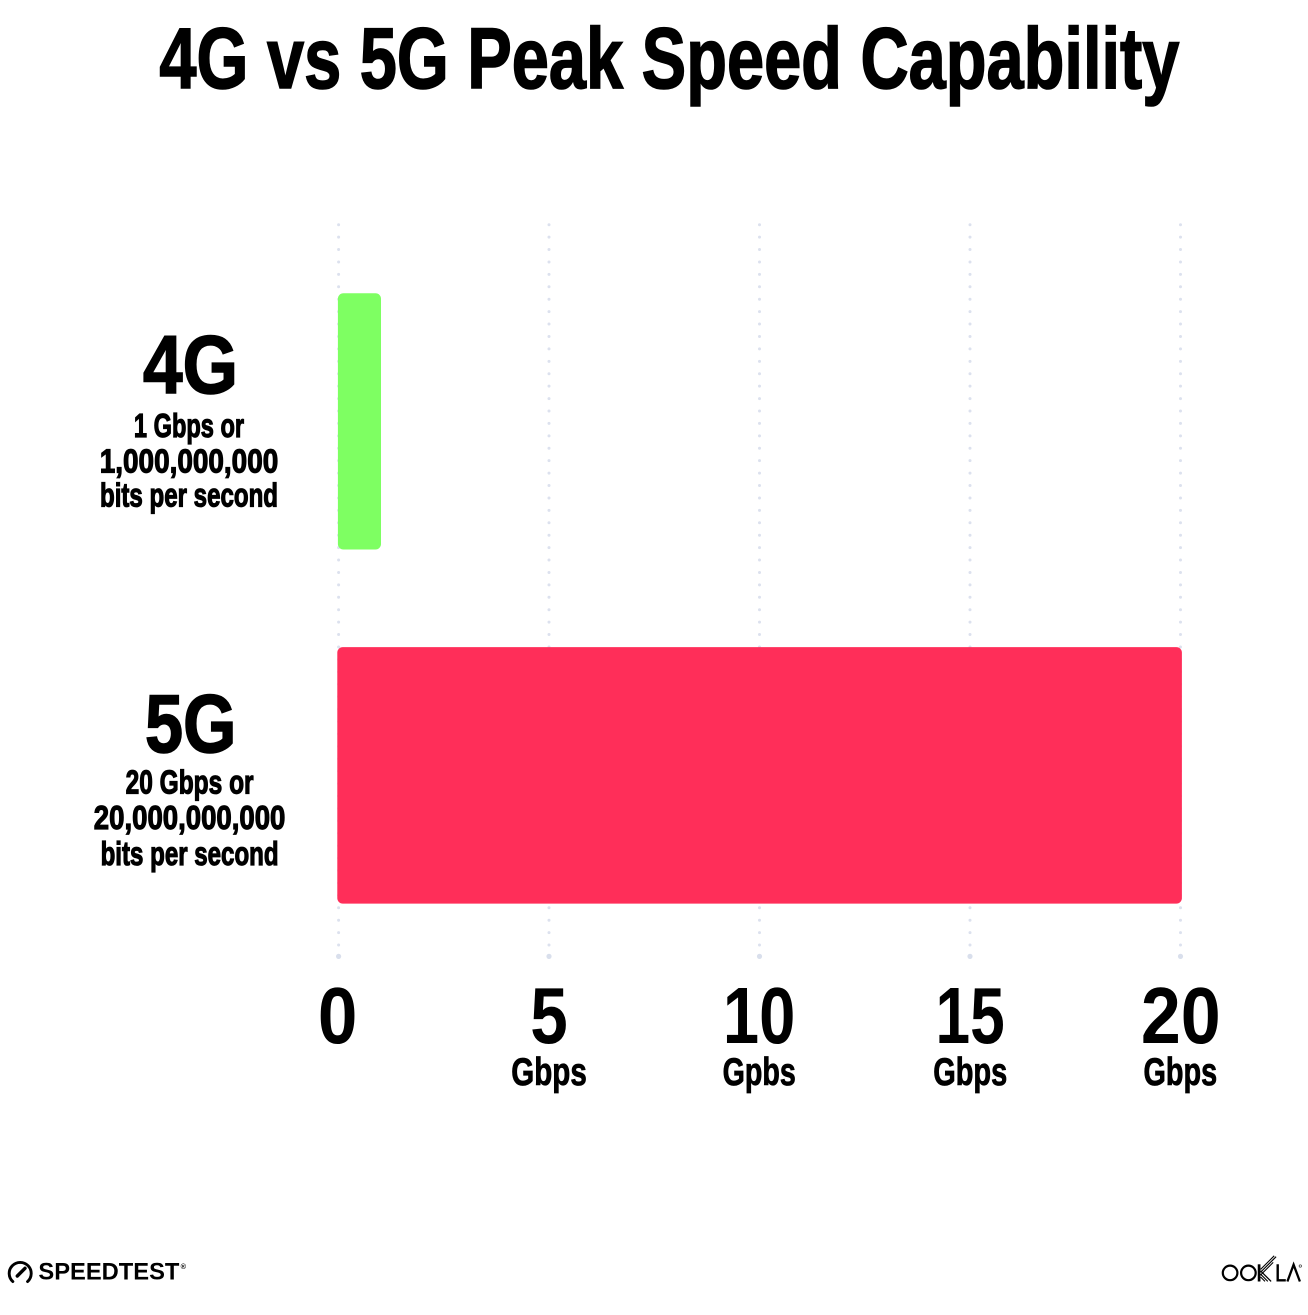 The image size is (1308, 1315). I want to click on svg-text: 5G, so click(190, 723).